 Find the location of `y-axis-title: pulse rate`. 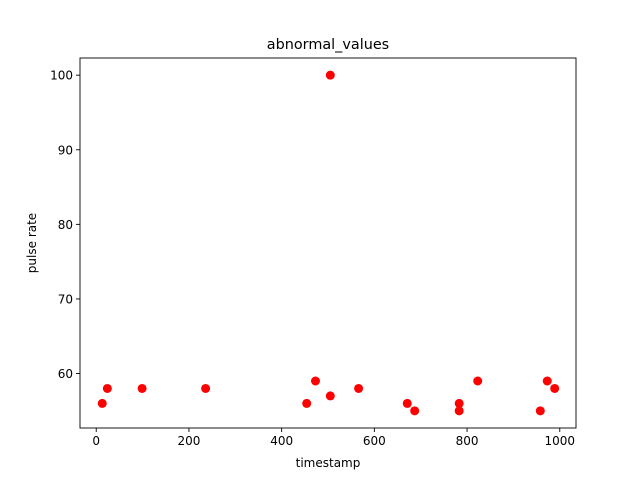

y-axis-title: pulse rate is located at coordinates (32, 243).